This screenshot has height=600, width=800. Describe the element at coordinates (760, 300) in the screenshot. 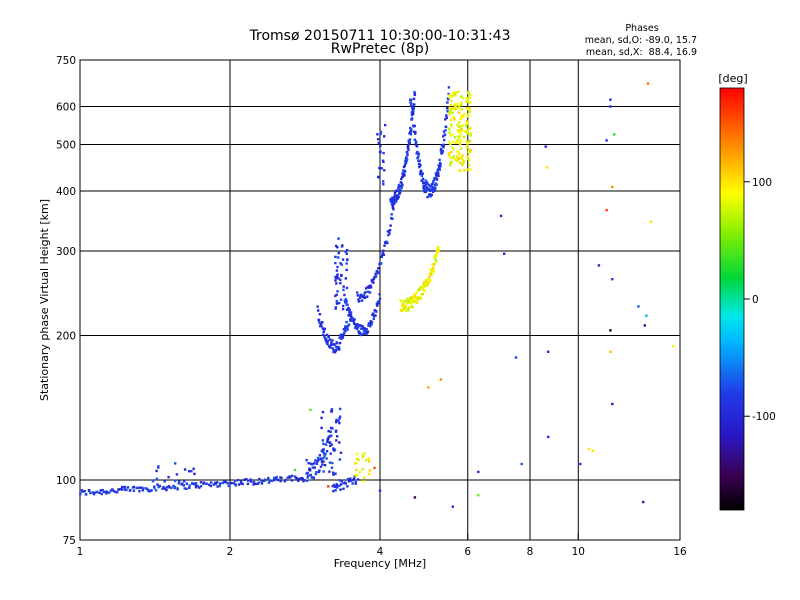

I see `colorbar-ticks: 100 0 -100` at that location.